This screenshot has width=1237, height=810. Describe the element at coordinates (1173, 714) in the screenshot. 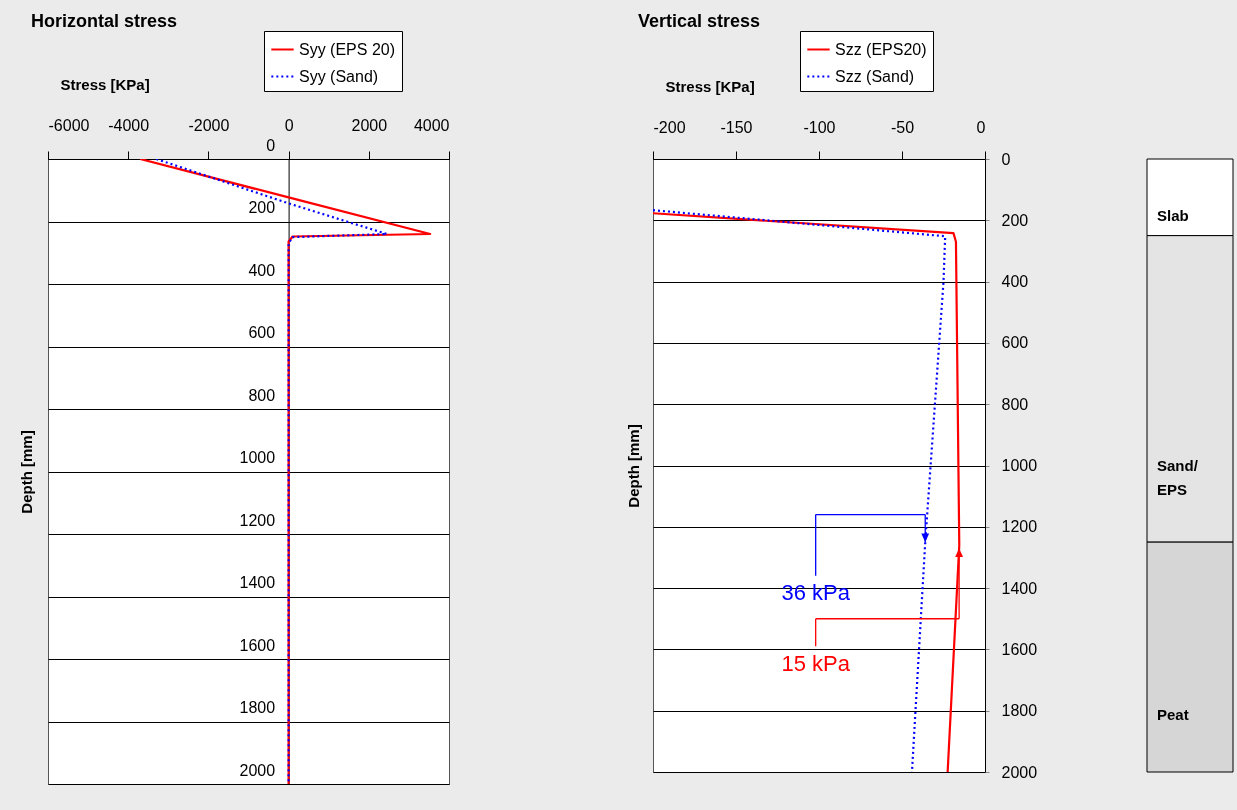

I see `series-label: Peat` at that location.